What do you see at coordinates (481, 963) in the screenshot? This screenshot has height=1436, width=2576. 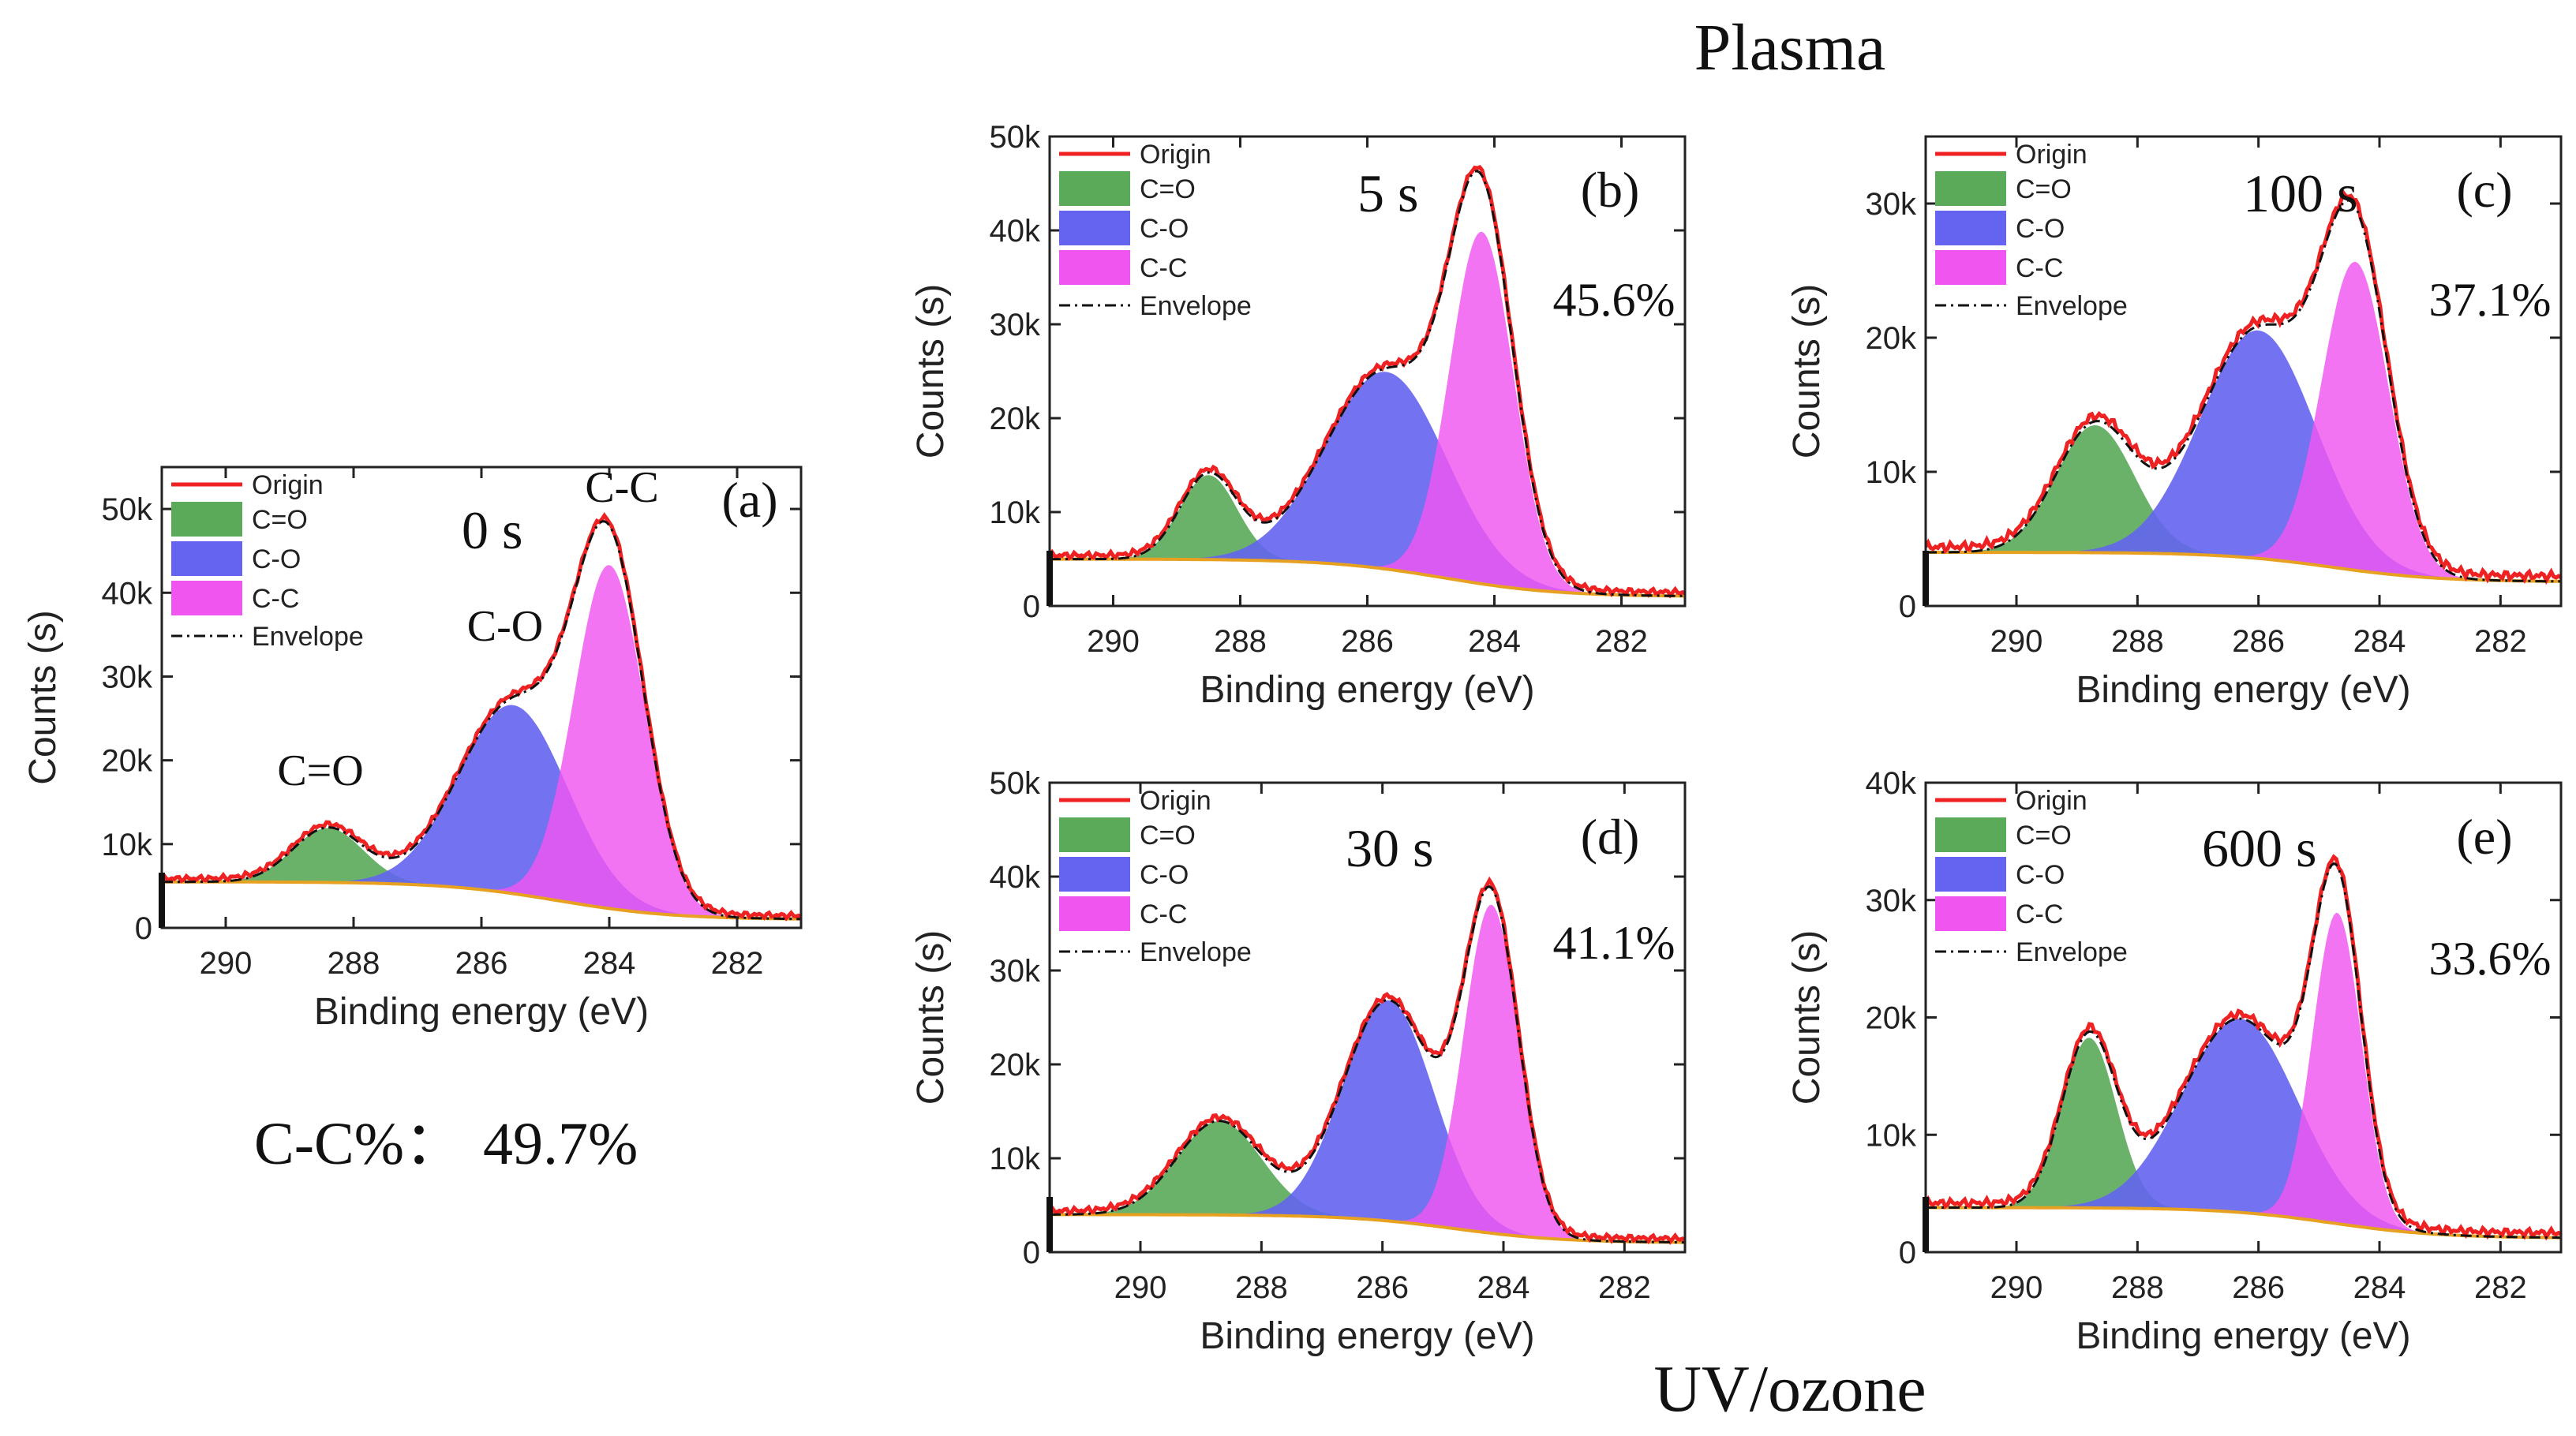 I see `x-tick-label: 286` at bounding box center [481, 963].